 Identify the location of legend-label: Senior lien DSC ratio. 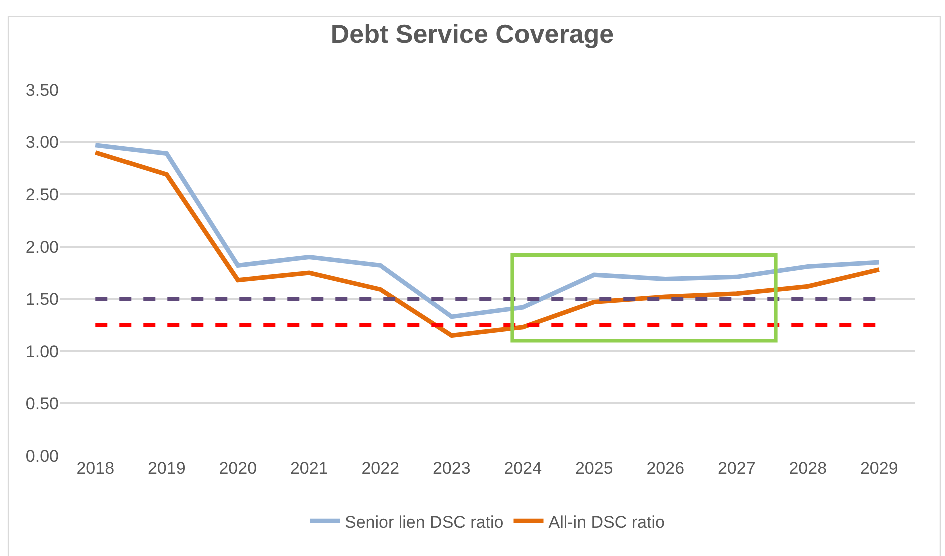
(424, 522).